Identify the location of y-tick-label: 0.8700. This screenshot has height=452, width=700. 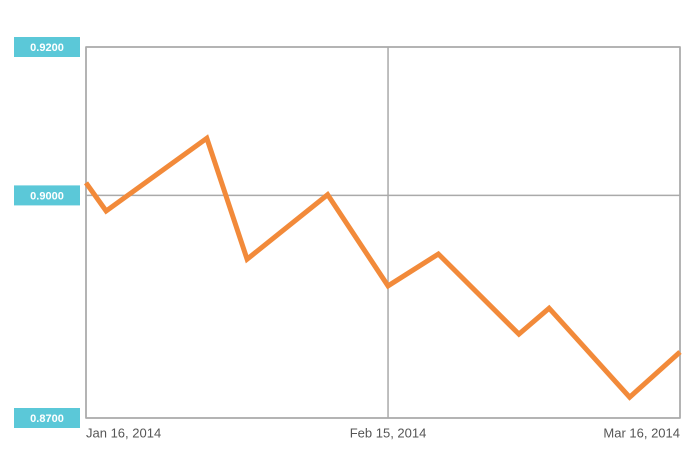
(47, 419).